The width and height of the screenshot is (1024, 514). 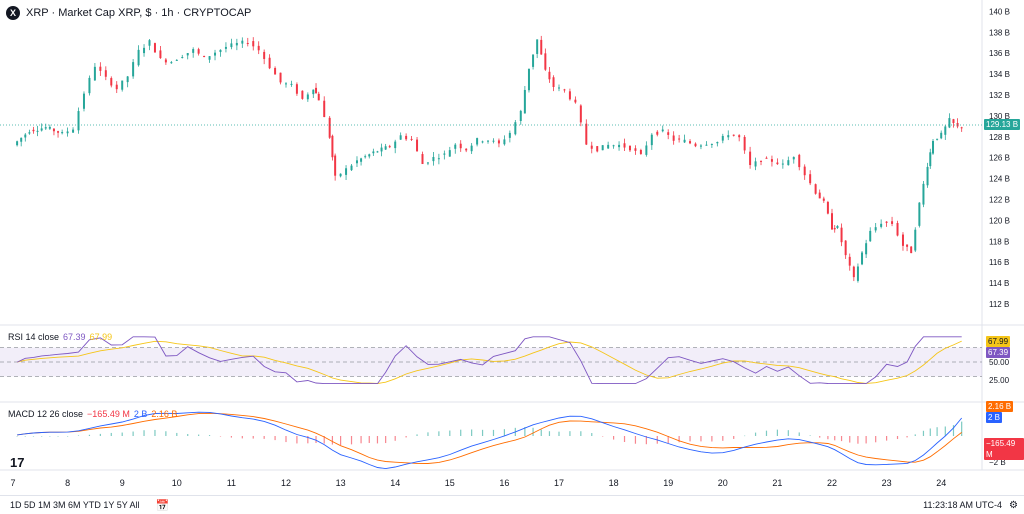 I want to click on rsi-line, so click(x=489, y=360).